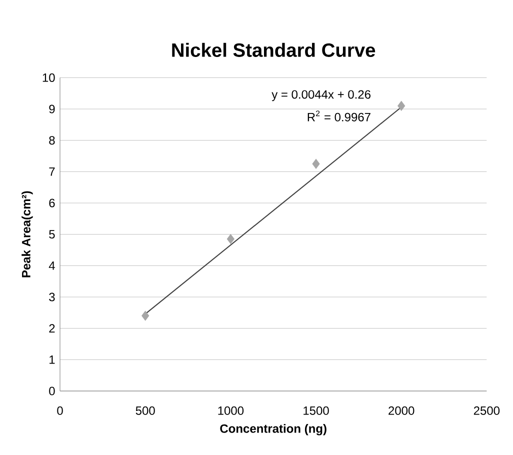 The image size is (513, 455). Describe the element at coordinates (52, 360) in the screenshot. I see `y-tick-label: 1` at that location.